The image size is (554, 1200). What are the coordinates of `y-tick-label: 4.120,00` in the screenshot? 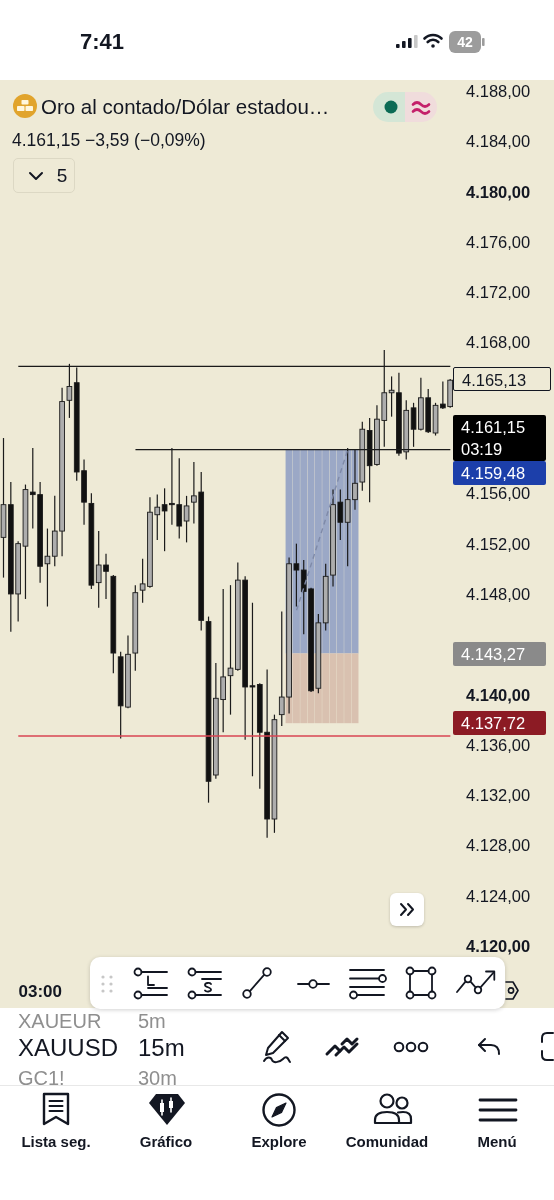 It's located at (498, 946).